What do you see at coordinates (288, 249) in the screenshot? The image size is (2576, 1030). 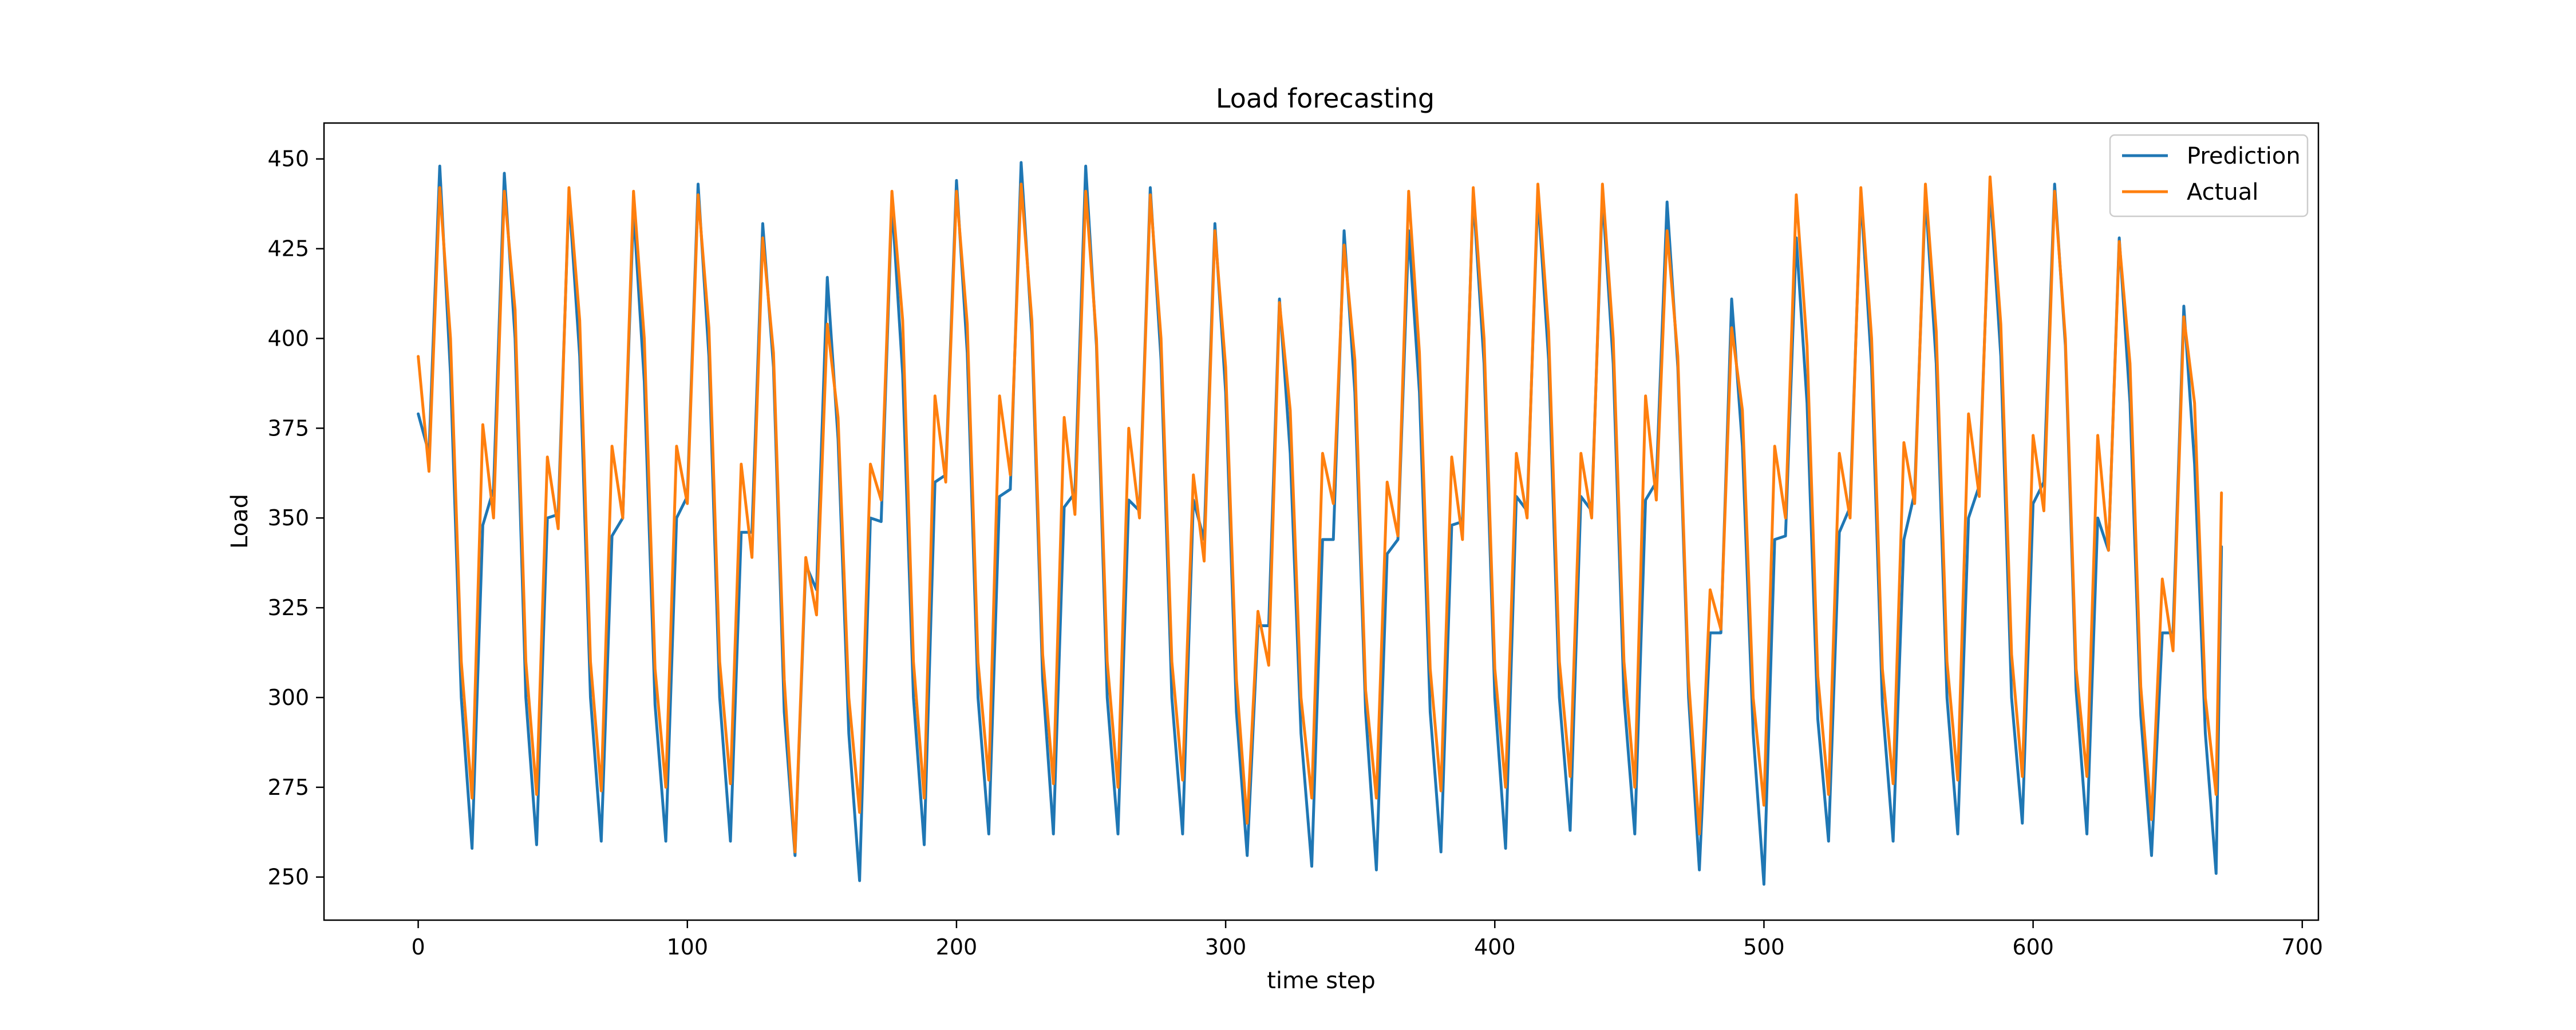 I see `y-tick-label: 425` at bounding box center [288, 249].